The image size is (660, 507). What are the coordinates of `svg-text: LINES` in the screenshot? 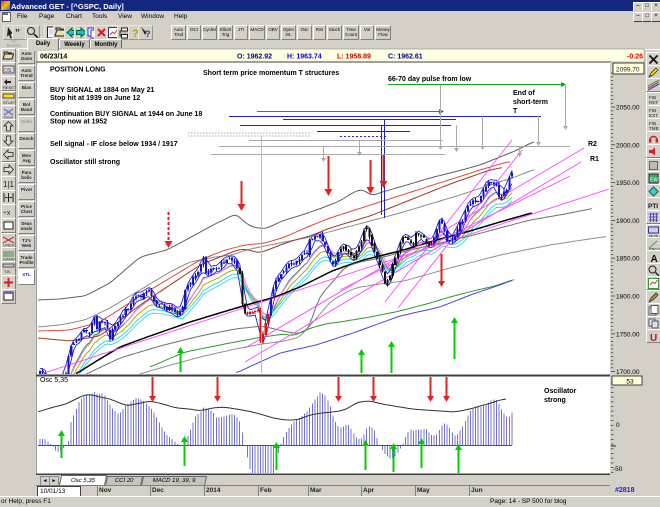 It's located at (9, 245).